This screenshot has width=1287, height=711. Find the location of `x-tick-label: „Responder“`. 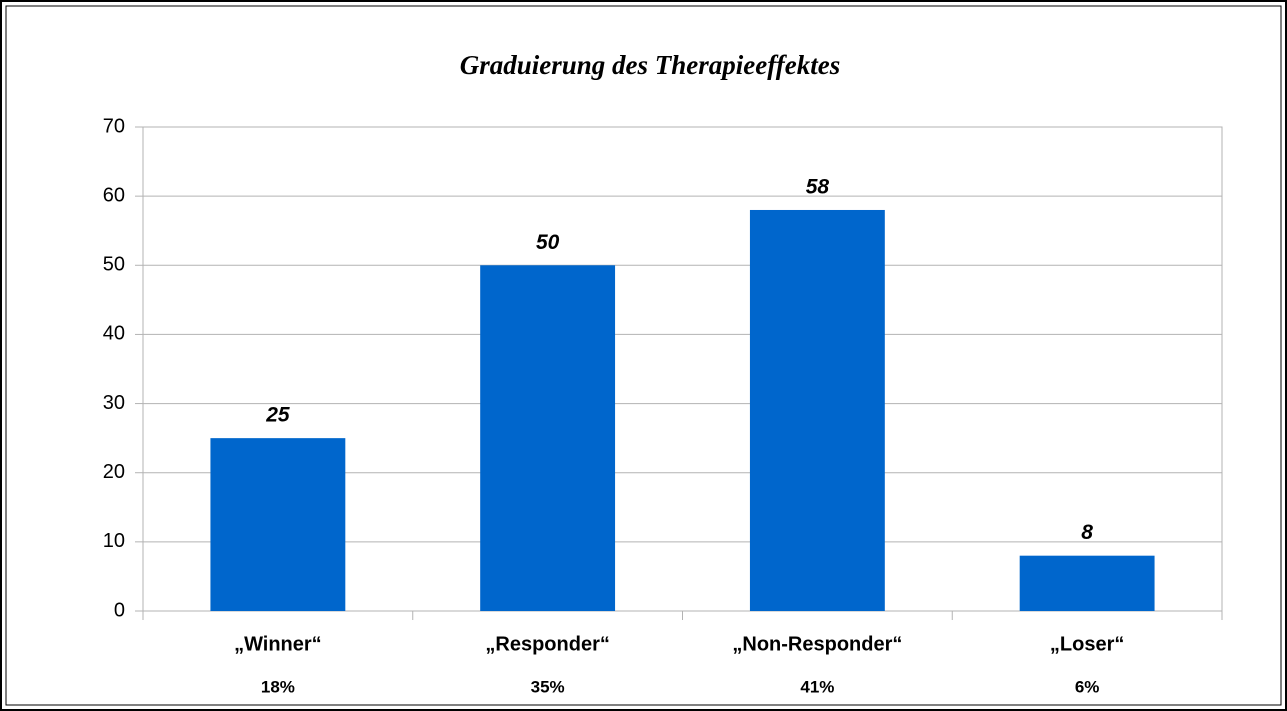

x-tick-label: „Responder“ is located at coordinates (547, 644).